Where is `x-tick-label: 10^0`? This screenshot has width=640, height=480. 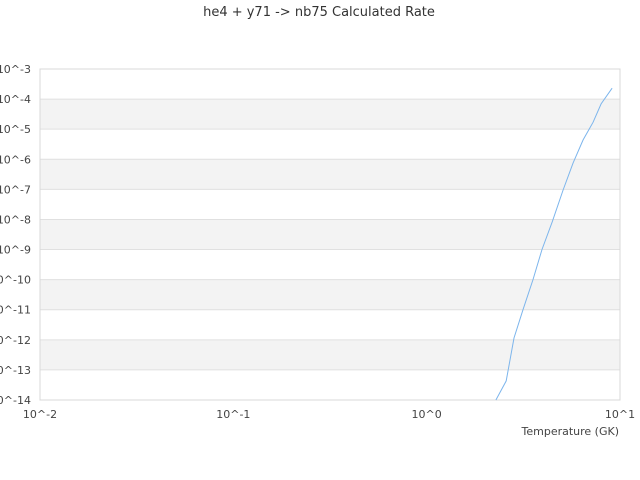
x-tick-label: 10^0 is located at coordinates (427, 414).